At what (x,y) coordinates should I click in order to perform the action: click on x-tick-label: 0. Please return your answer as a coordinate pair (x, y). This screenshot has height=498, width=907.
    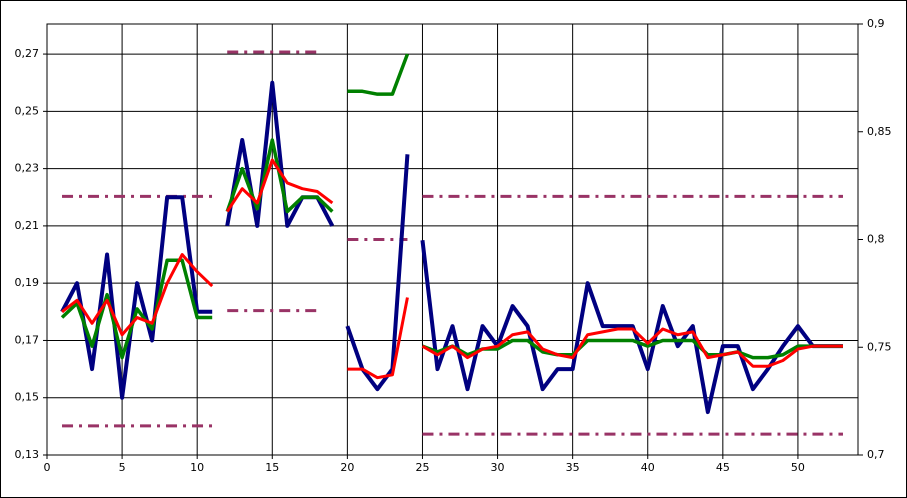
    Looking at the image, I should click on (47, 467).